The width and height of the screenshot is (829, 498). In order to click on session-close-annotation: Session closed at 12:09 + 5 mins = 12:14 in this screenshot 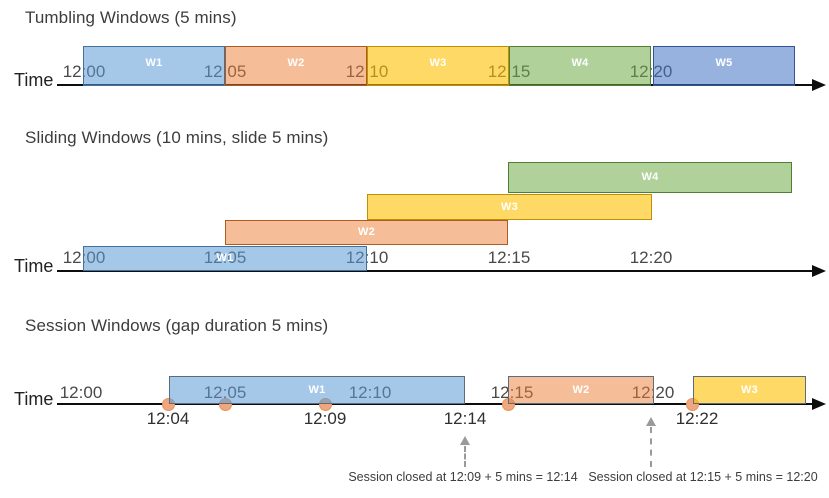, I will do `click(463, 477)`.